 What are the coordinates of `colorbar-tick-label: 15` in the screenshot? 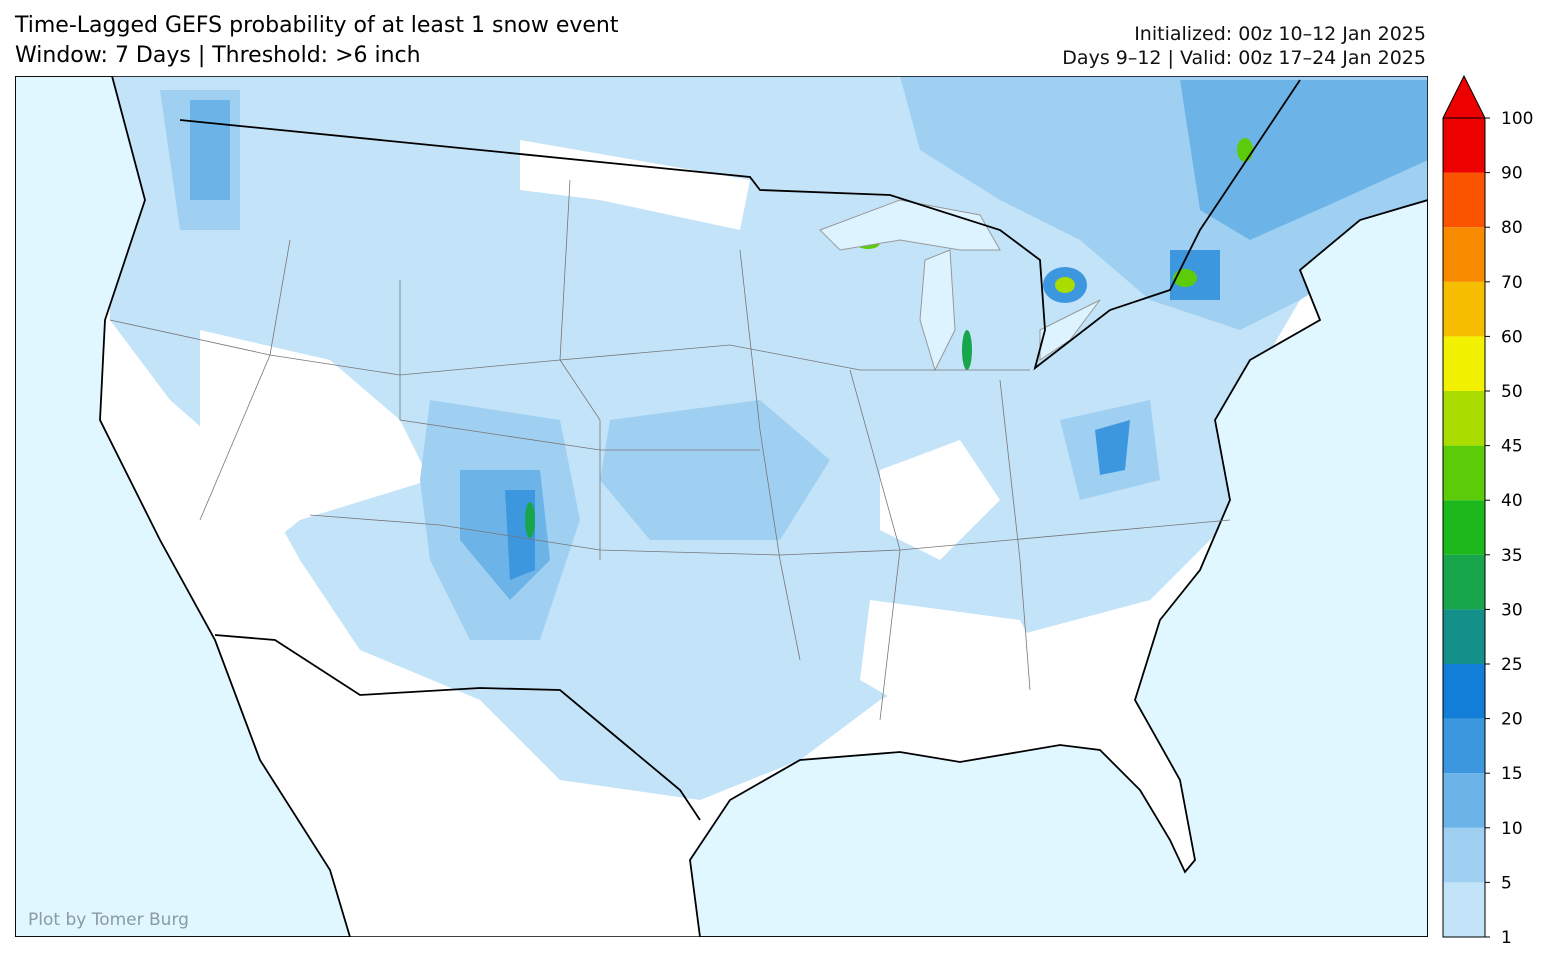 It's located at (1512, 774).